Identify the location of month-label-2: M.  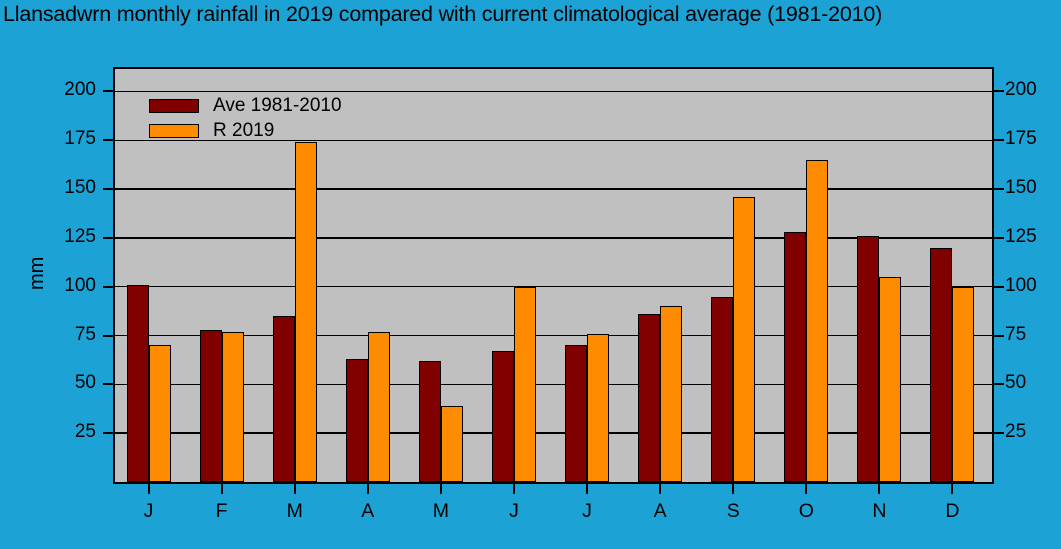
(294, 511).